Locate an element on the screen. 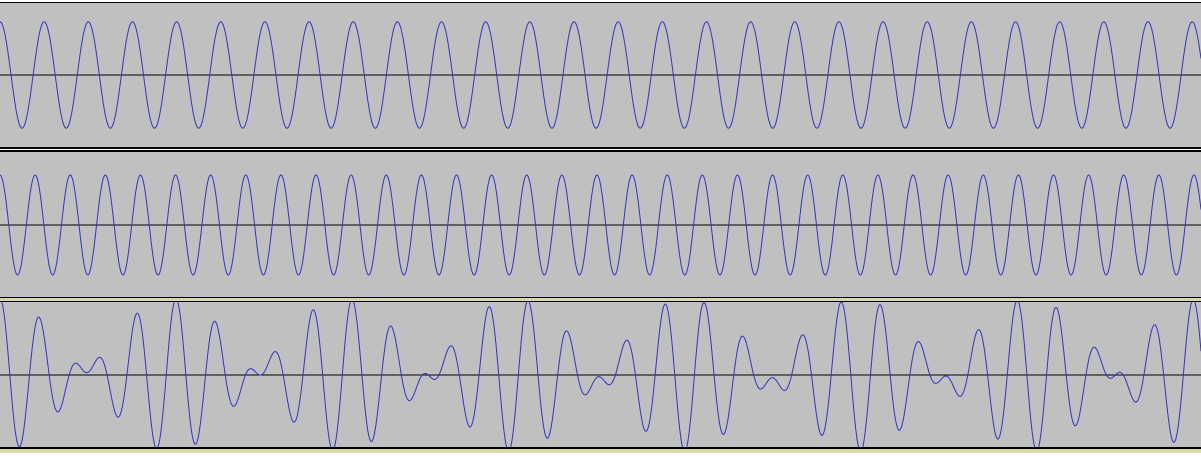 This screenshot has height=456, width=1201. top-border is located at coordinates (600, 2).